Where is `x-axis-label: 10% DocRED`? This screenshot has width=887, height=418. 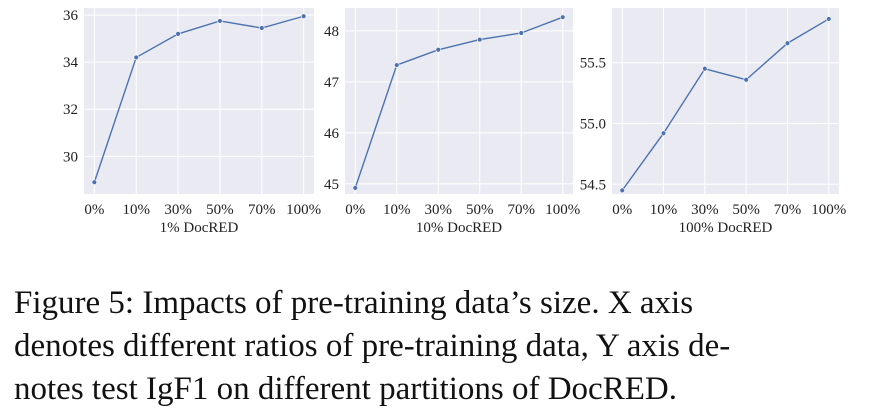
x-axis-label: 10% DocRED is located at coordinates (459, 228).